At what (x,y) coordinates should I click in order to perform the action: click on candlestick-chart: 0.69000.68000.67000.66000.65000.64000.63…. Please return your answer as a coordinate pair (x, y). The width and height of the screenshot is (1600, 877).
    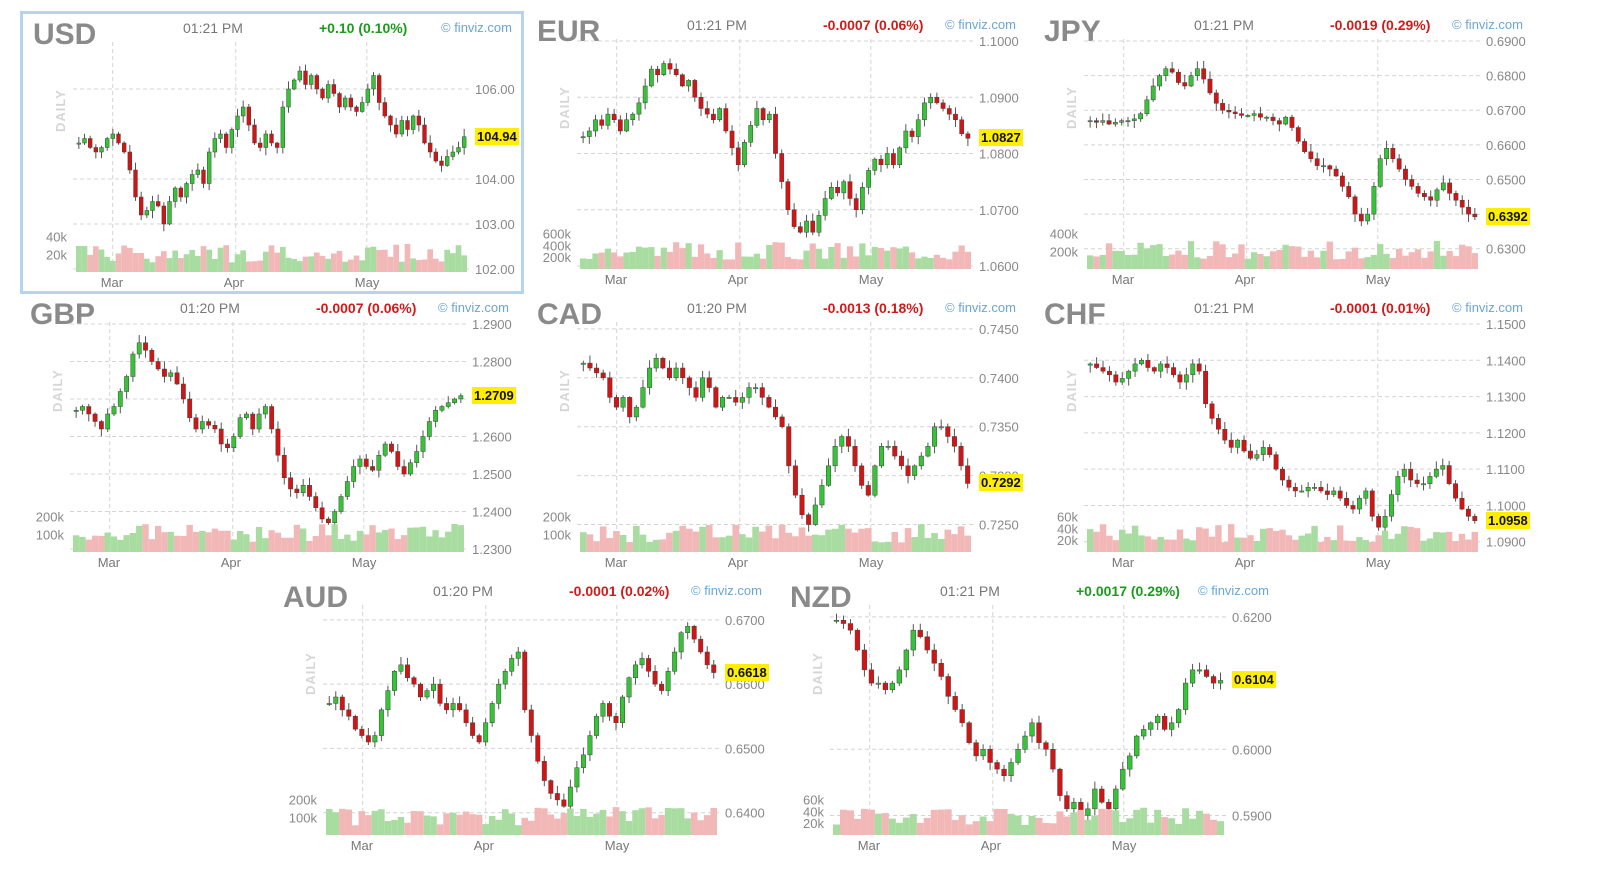
    Looking at the image, I should click on (1288, 160).